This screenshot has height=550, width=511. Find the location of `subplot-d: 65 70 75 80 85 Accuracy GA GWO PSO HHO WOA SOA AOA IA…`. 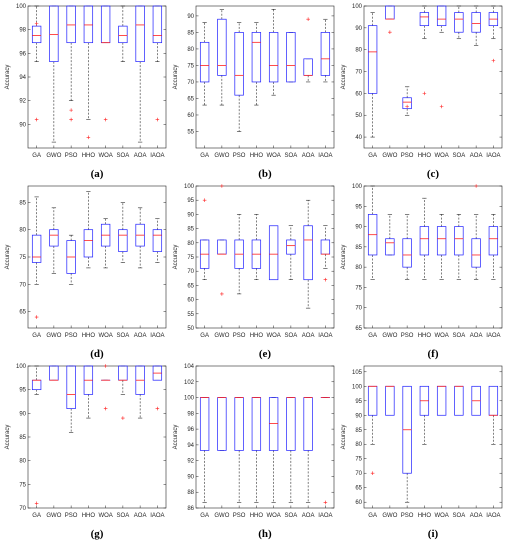

subplot-d: 65 70 75 80 85 Accuracy GA GWO PSO HHO WOA SOA AOA IA… is located at coordinates (86, 272).